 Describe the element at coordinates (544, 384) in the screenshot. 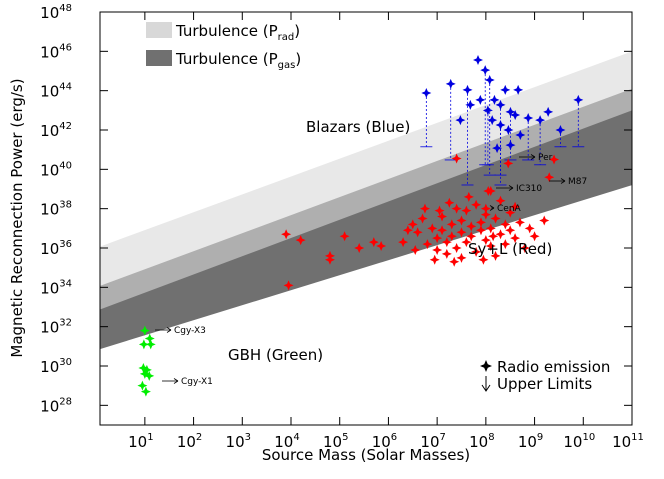

I see `legend-label: Upper Limits` at that location.